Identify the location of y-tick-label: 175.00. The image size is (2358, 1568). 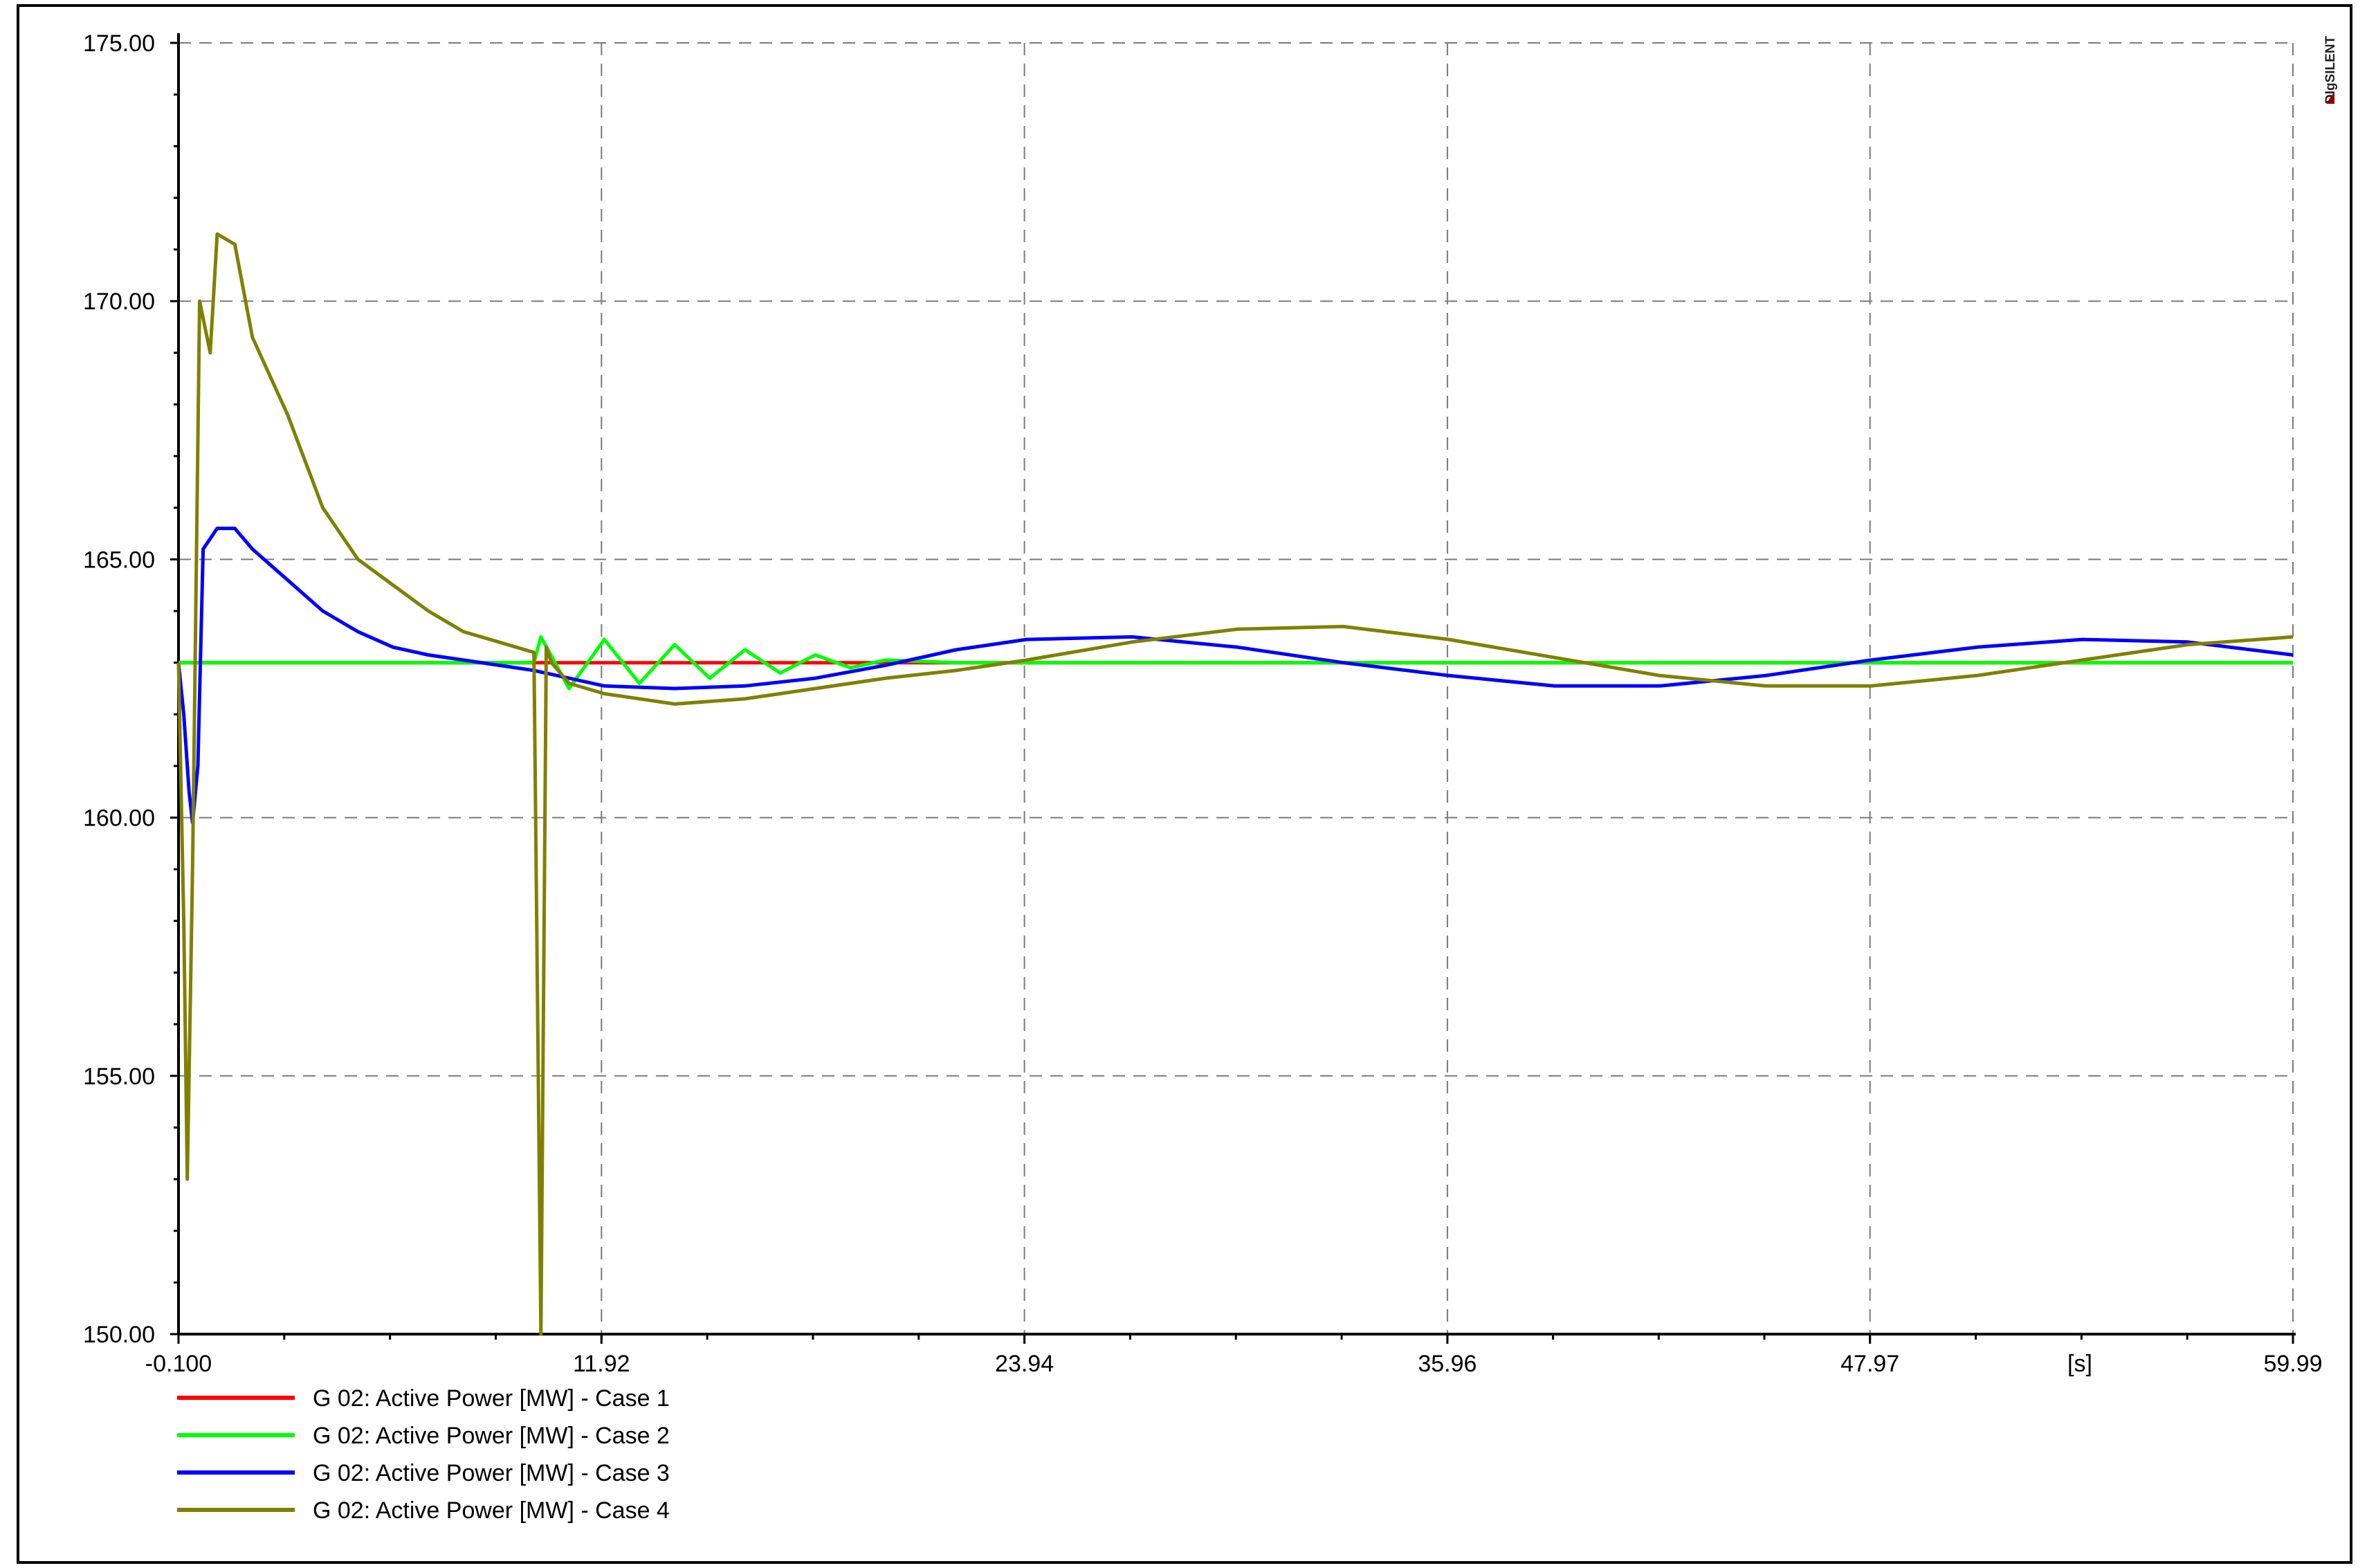
(119, 43).